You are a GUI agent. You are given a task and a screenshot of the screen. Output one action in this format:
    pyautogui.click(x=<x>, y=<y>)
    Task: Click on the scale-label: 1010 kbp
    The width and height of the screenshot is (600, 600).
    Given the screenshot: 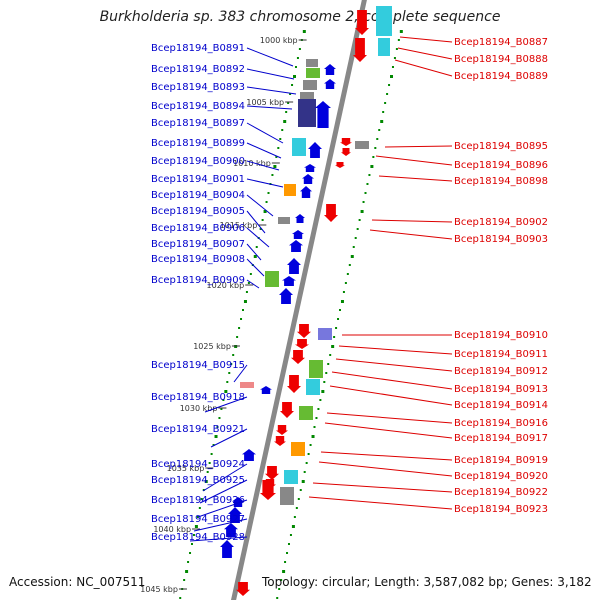 What is the action you would take?
    pyautogui.click(x=252, y=163)
    